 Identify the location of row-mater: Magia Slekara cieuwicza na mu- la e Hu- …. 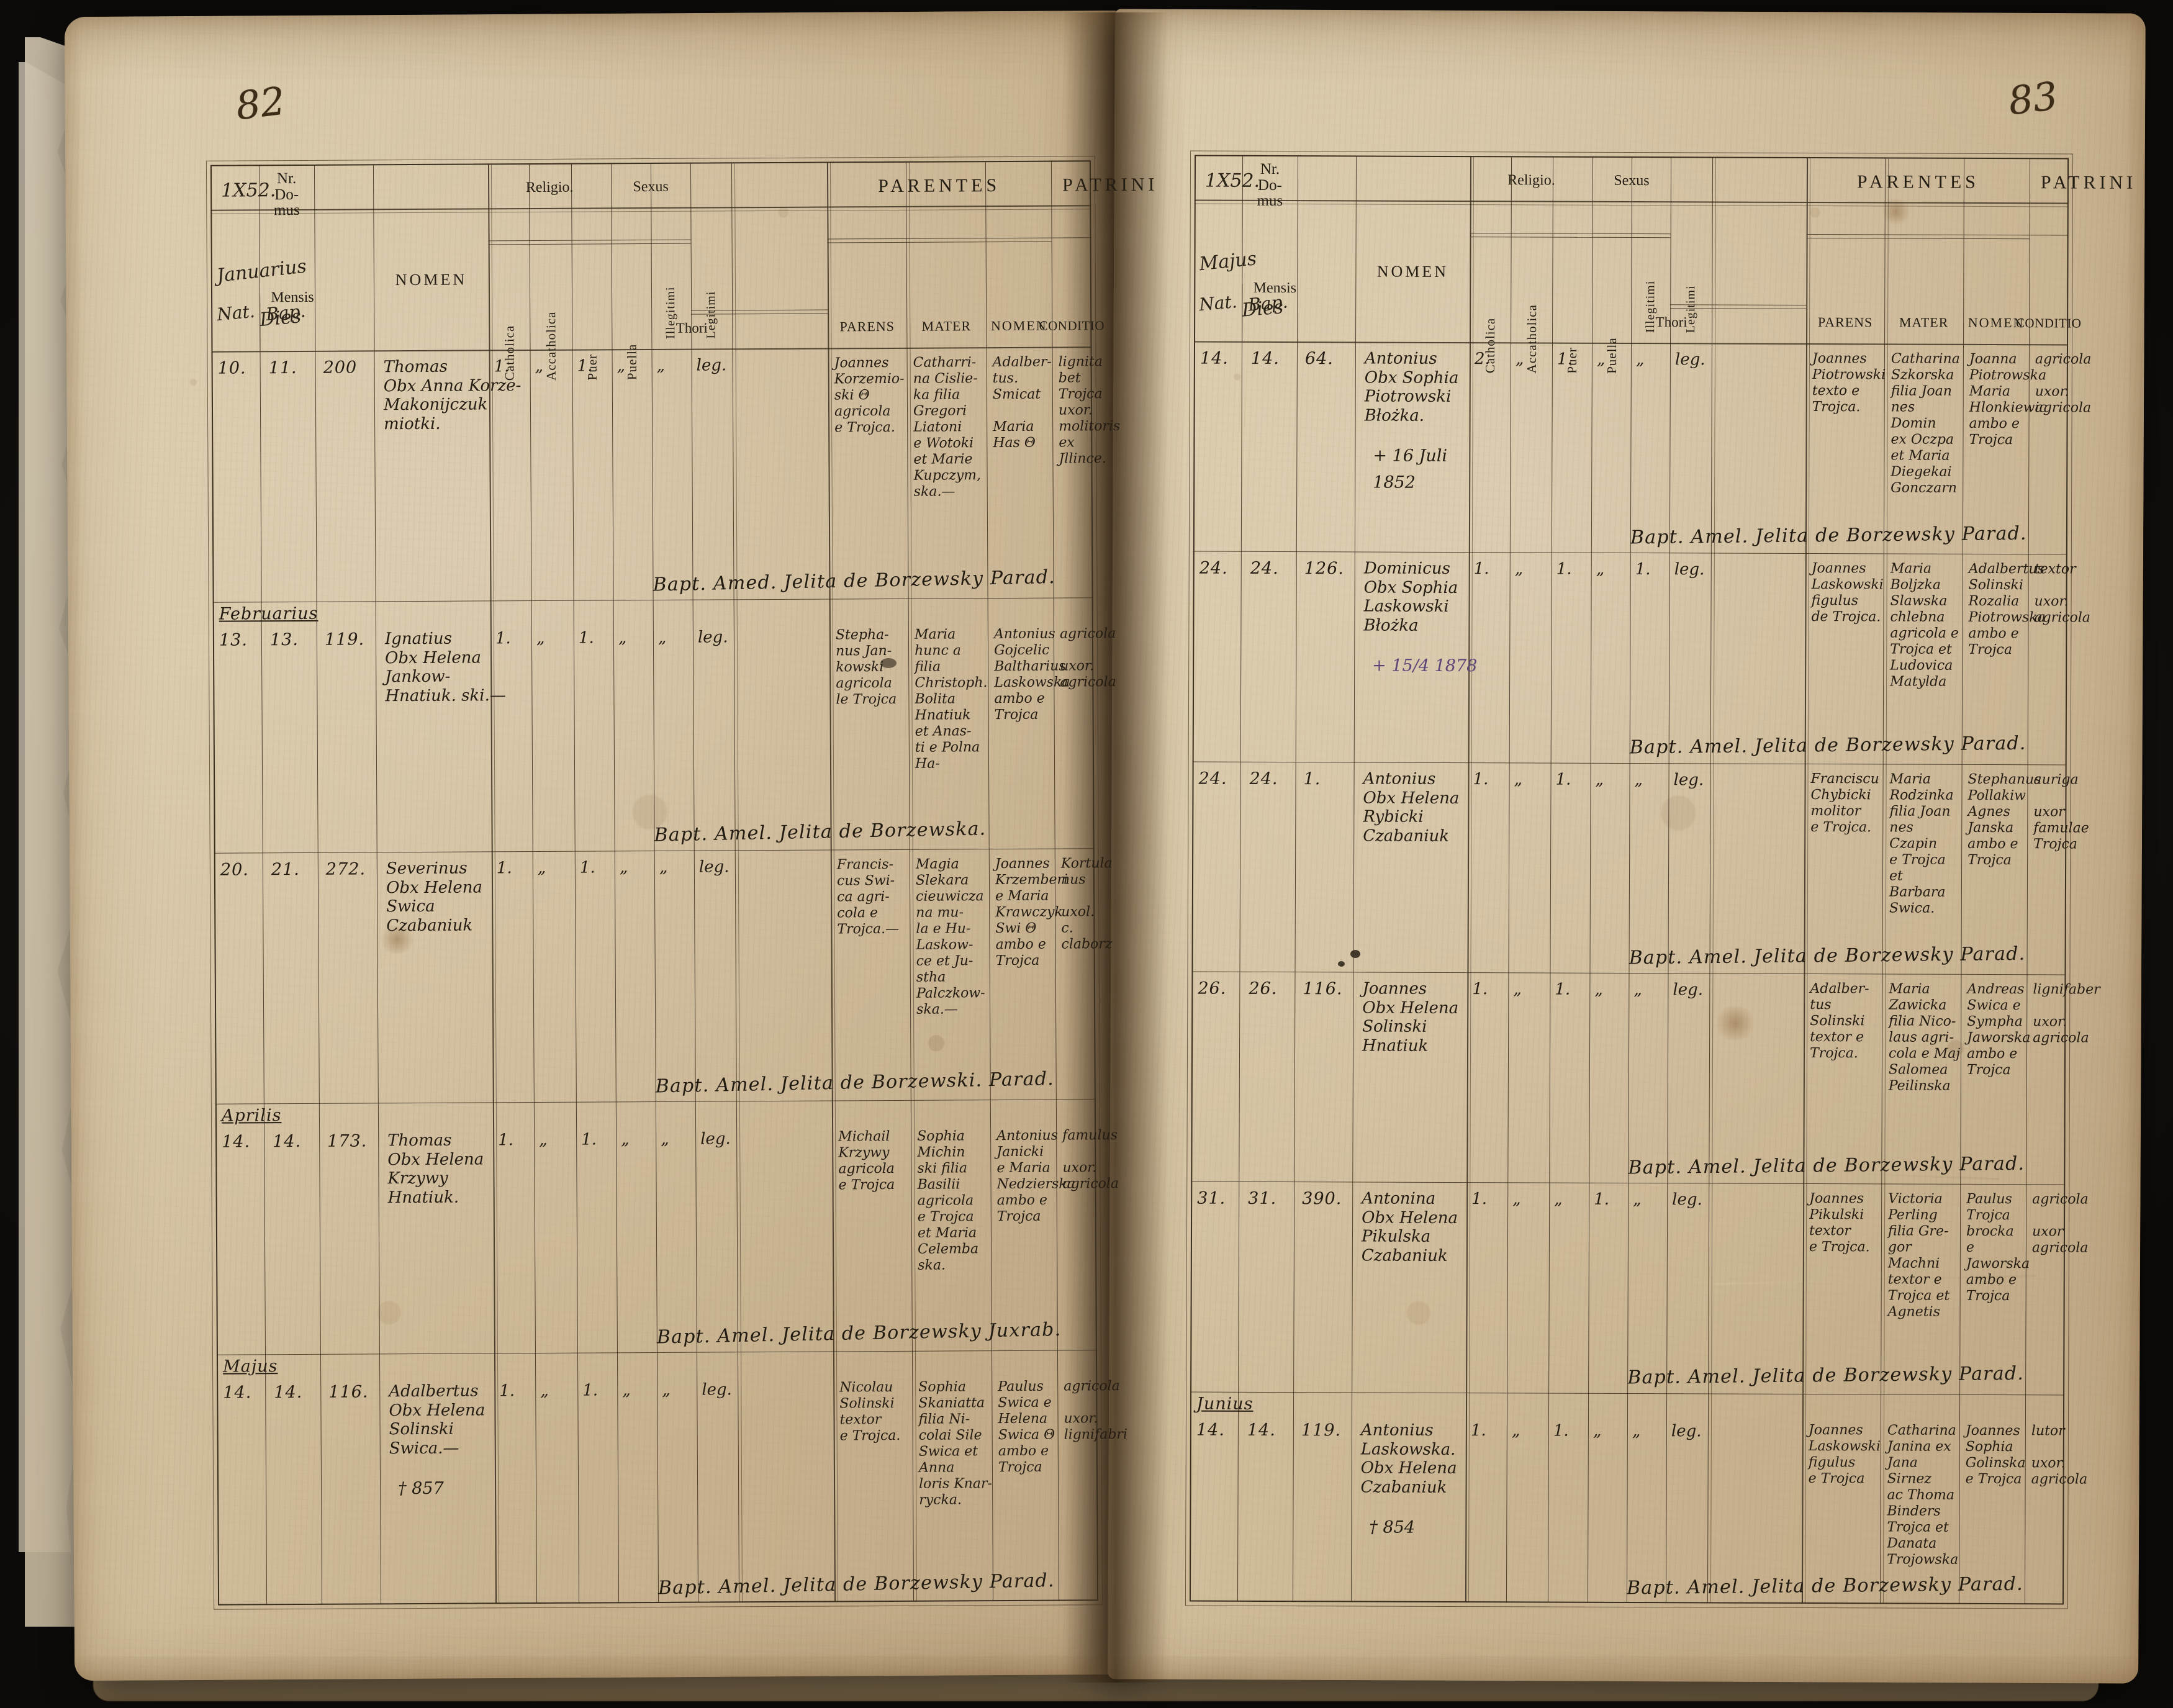
(950, 937).